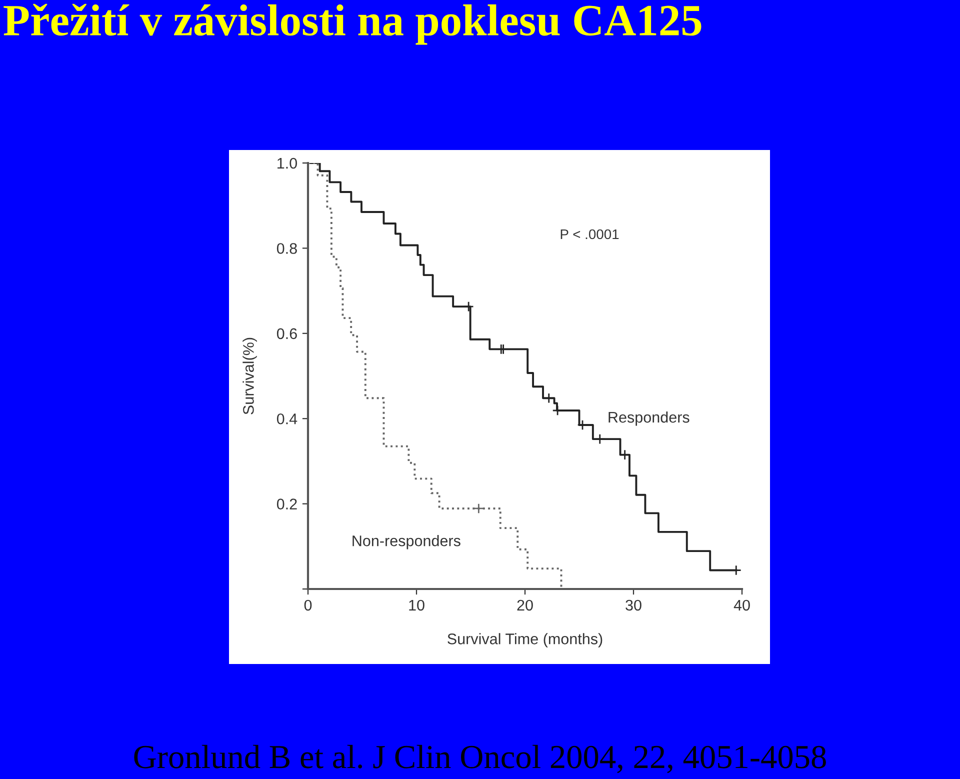 This screenshot has width=960, height=779. I want to click on x-tick-label: 40, so click(742, 605).